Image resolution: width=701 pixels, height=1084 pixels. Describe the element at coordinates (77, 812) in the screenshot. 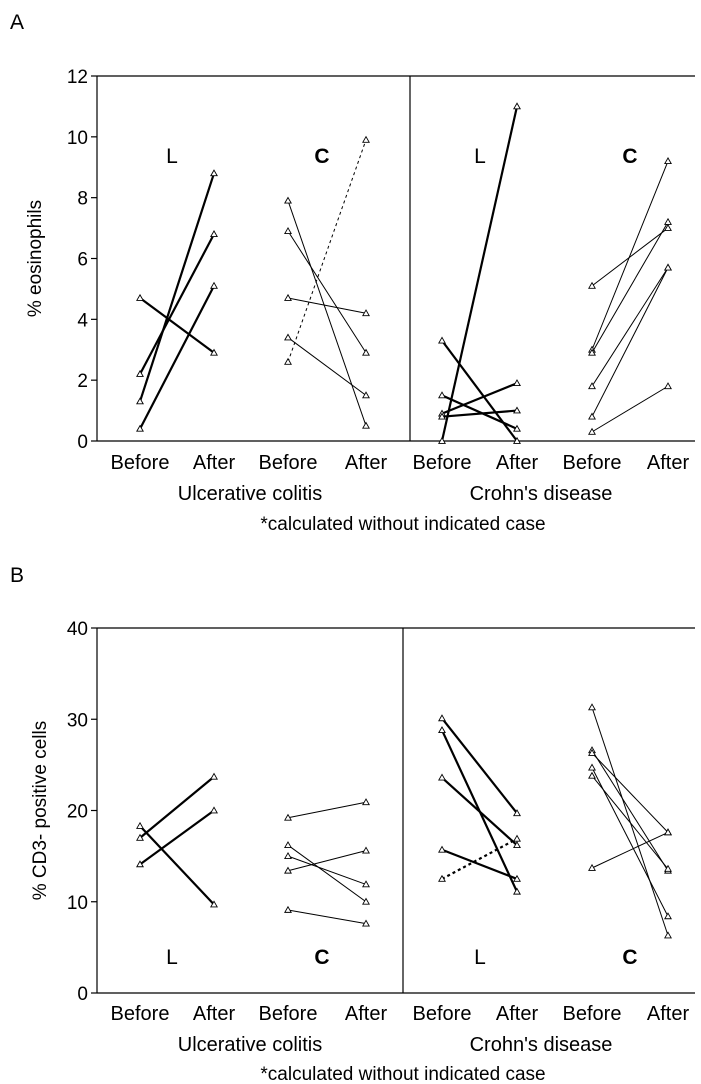

I see `y-tick-label: 20` at that location.